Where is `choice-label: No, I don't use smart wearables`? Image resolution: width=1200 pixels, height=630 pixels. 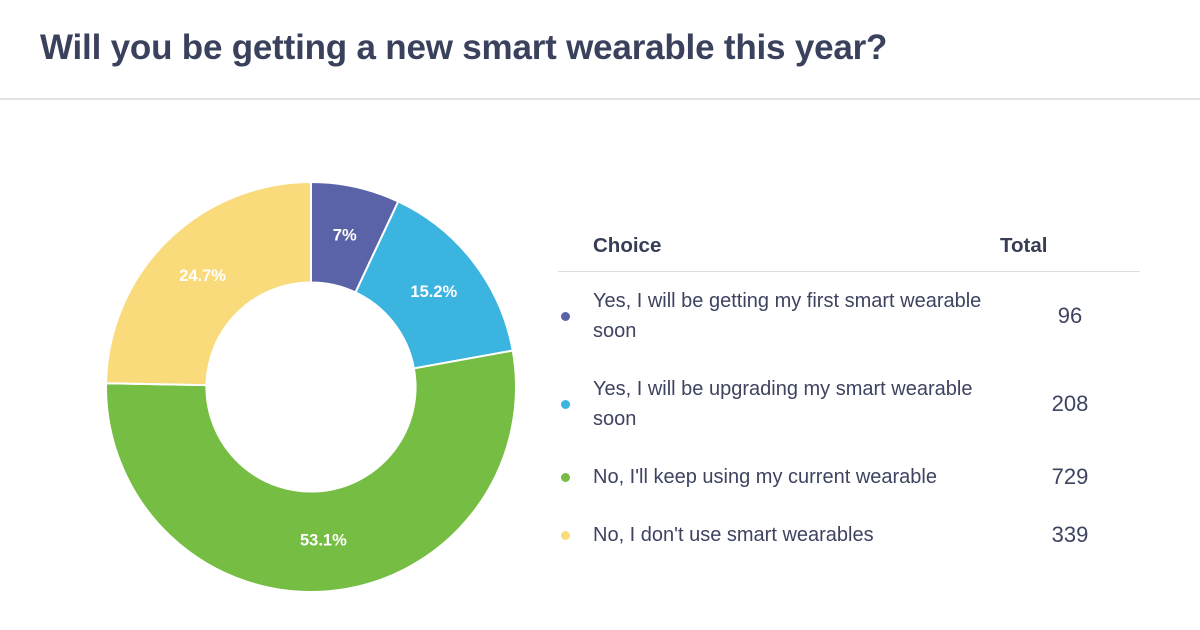 choice-label: No, I don't use smart wearables is located at coordinates (733, 535).